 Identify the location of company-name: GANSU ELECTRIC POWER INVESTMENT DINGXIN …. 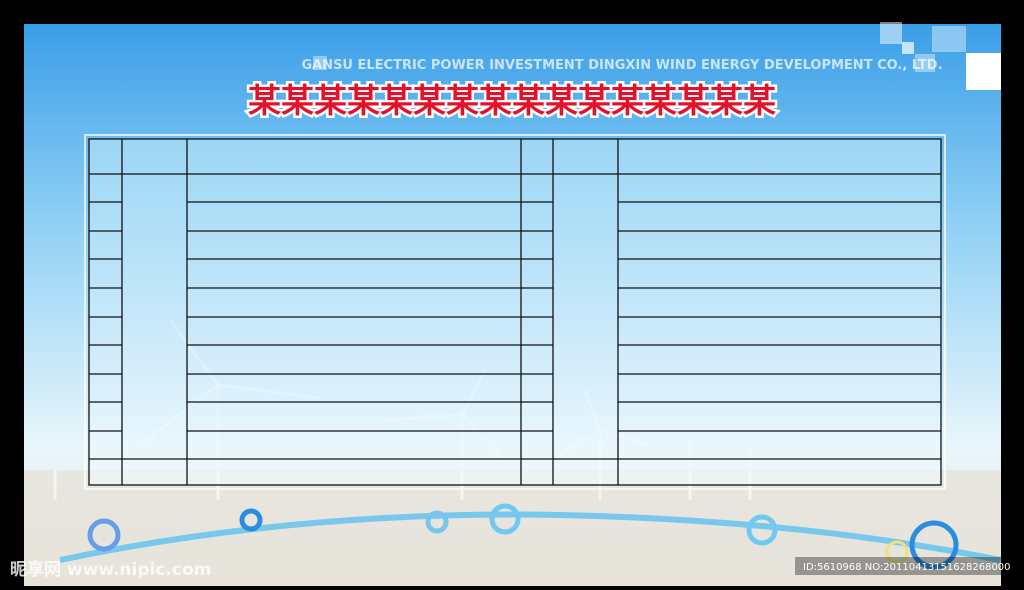
(621, 65).